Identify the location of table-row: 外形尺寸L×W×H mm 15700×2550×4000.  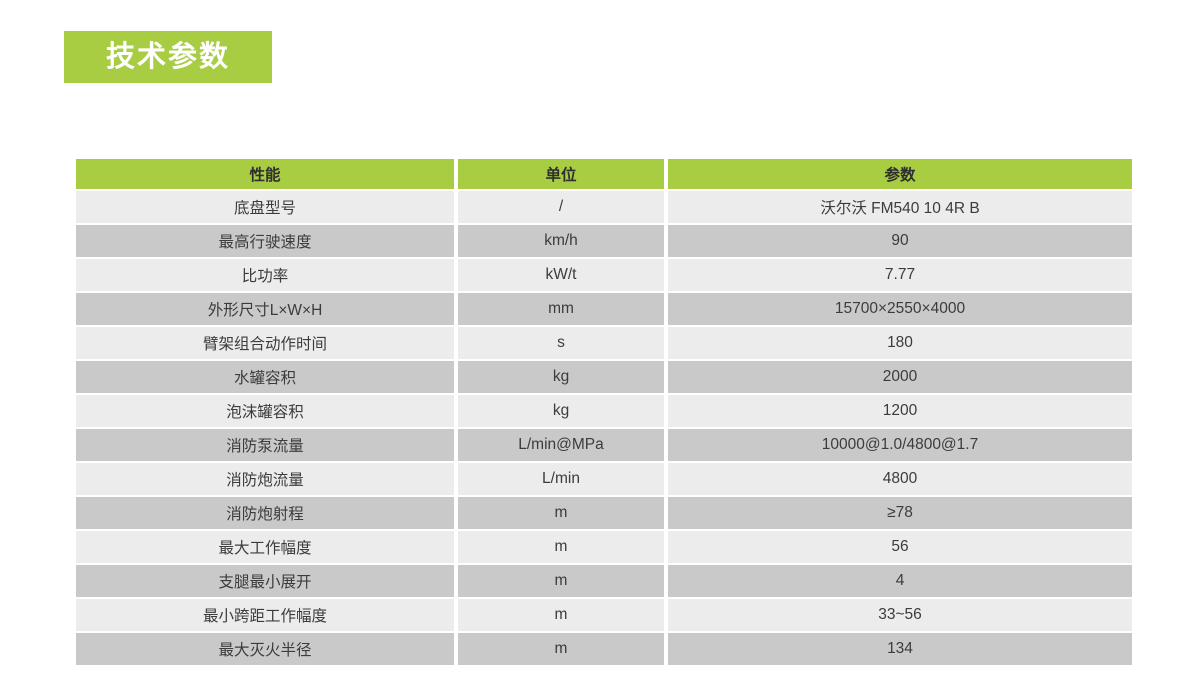
(604, 309).